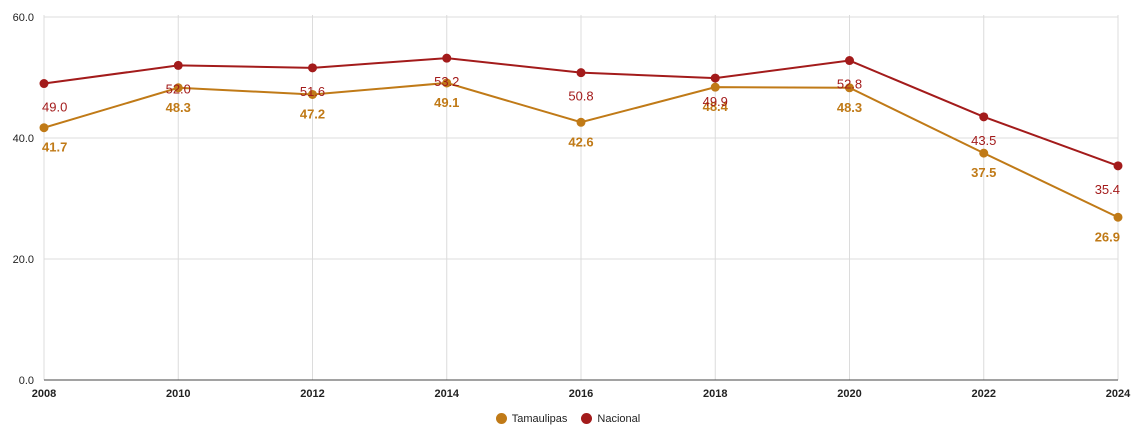  What do you see at coordinates (26, 381) in the screenshot?
I see `y-tick-label: 0.0` at bounding box center [26, 381].